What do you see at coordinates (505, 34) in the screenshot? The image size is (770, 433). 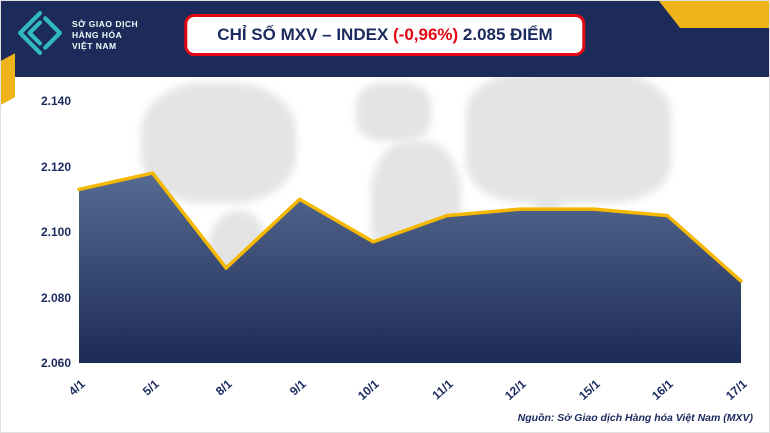 I see `chart-title-suffix: 2.085 ĐIỂM` at bounding box center [505, 34].